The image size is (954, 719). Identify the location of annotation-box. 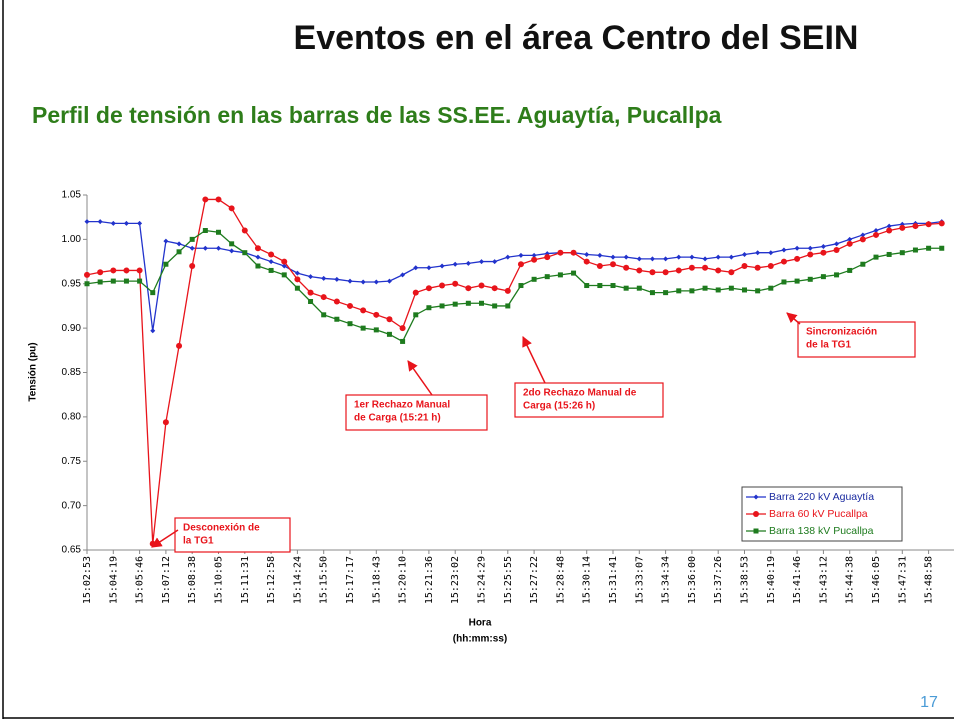
(589, 400).